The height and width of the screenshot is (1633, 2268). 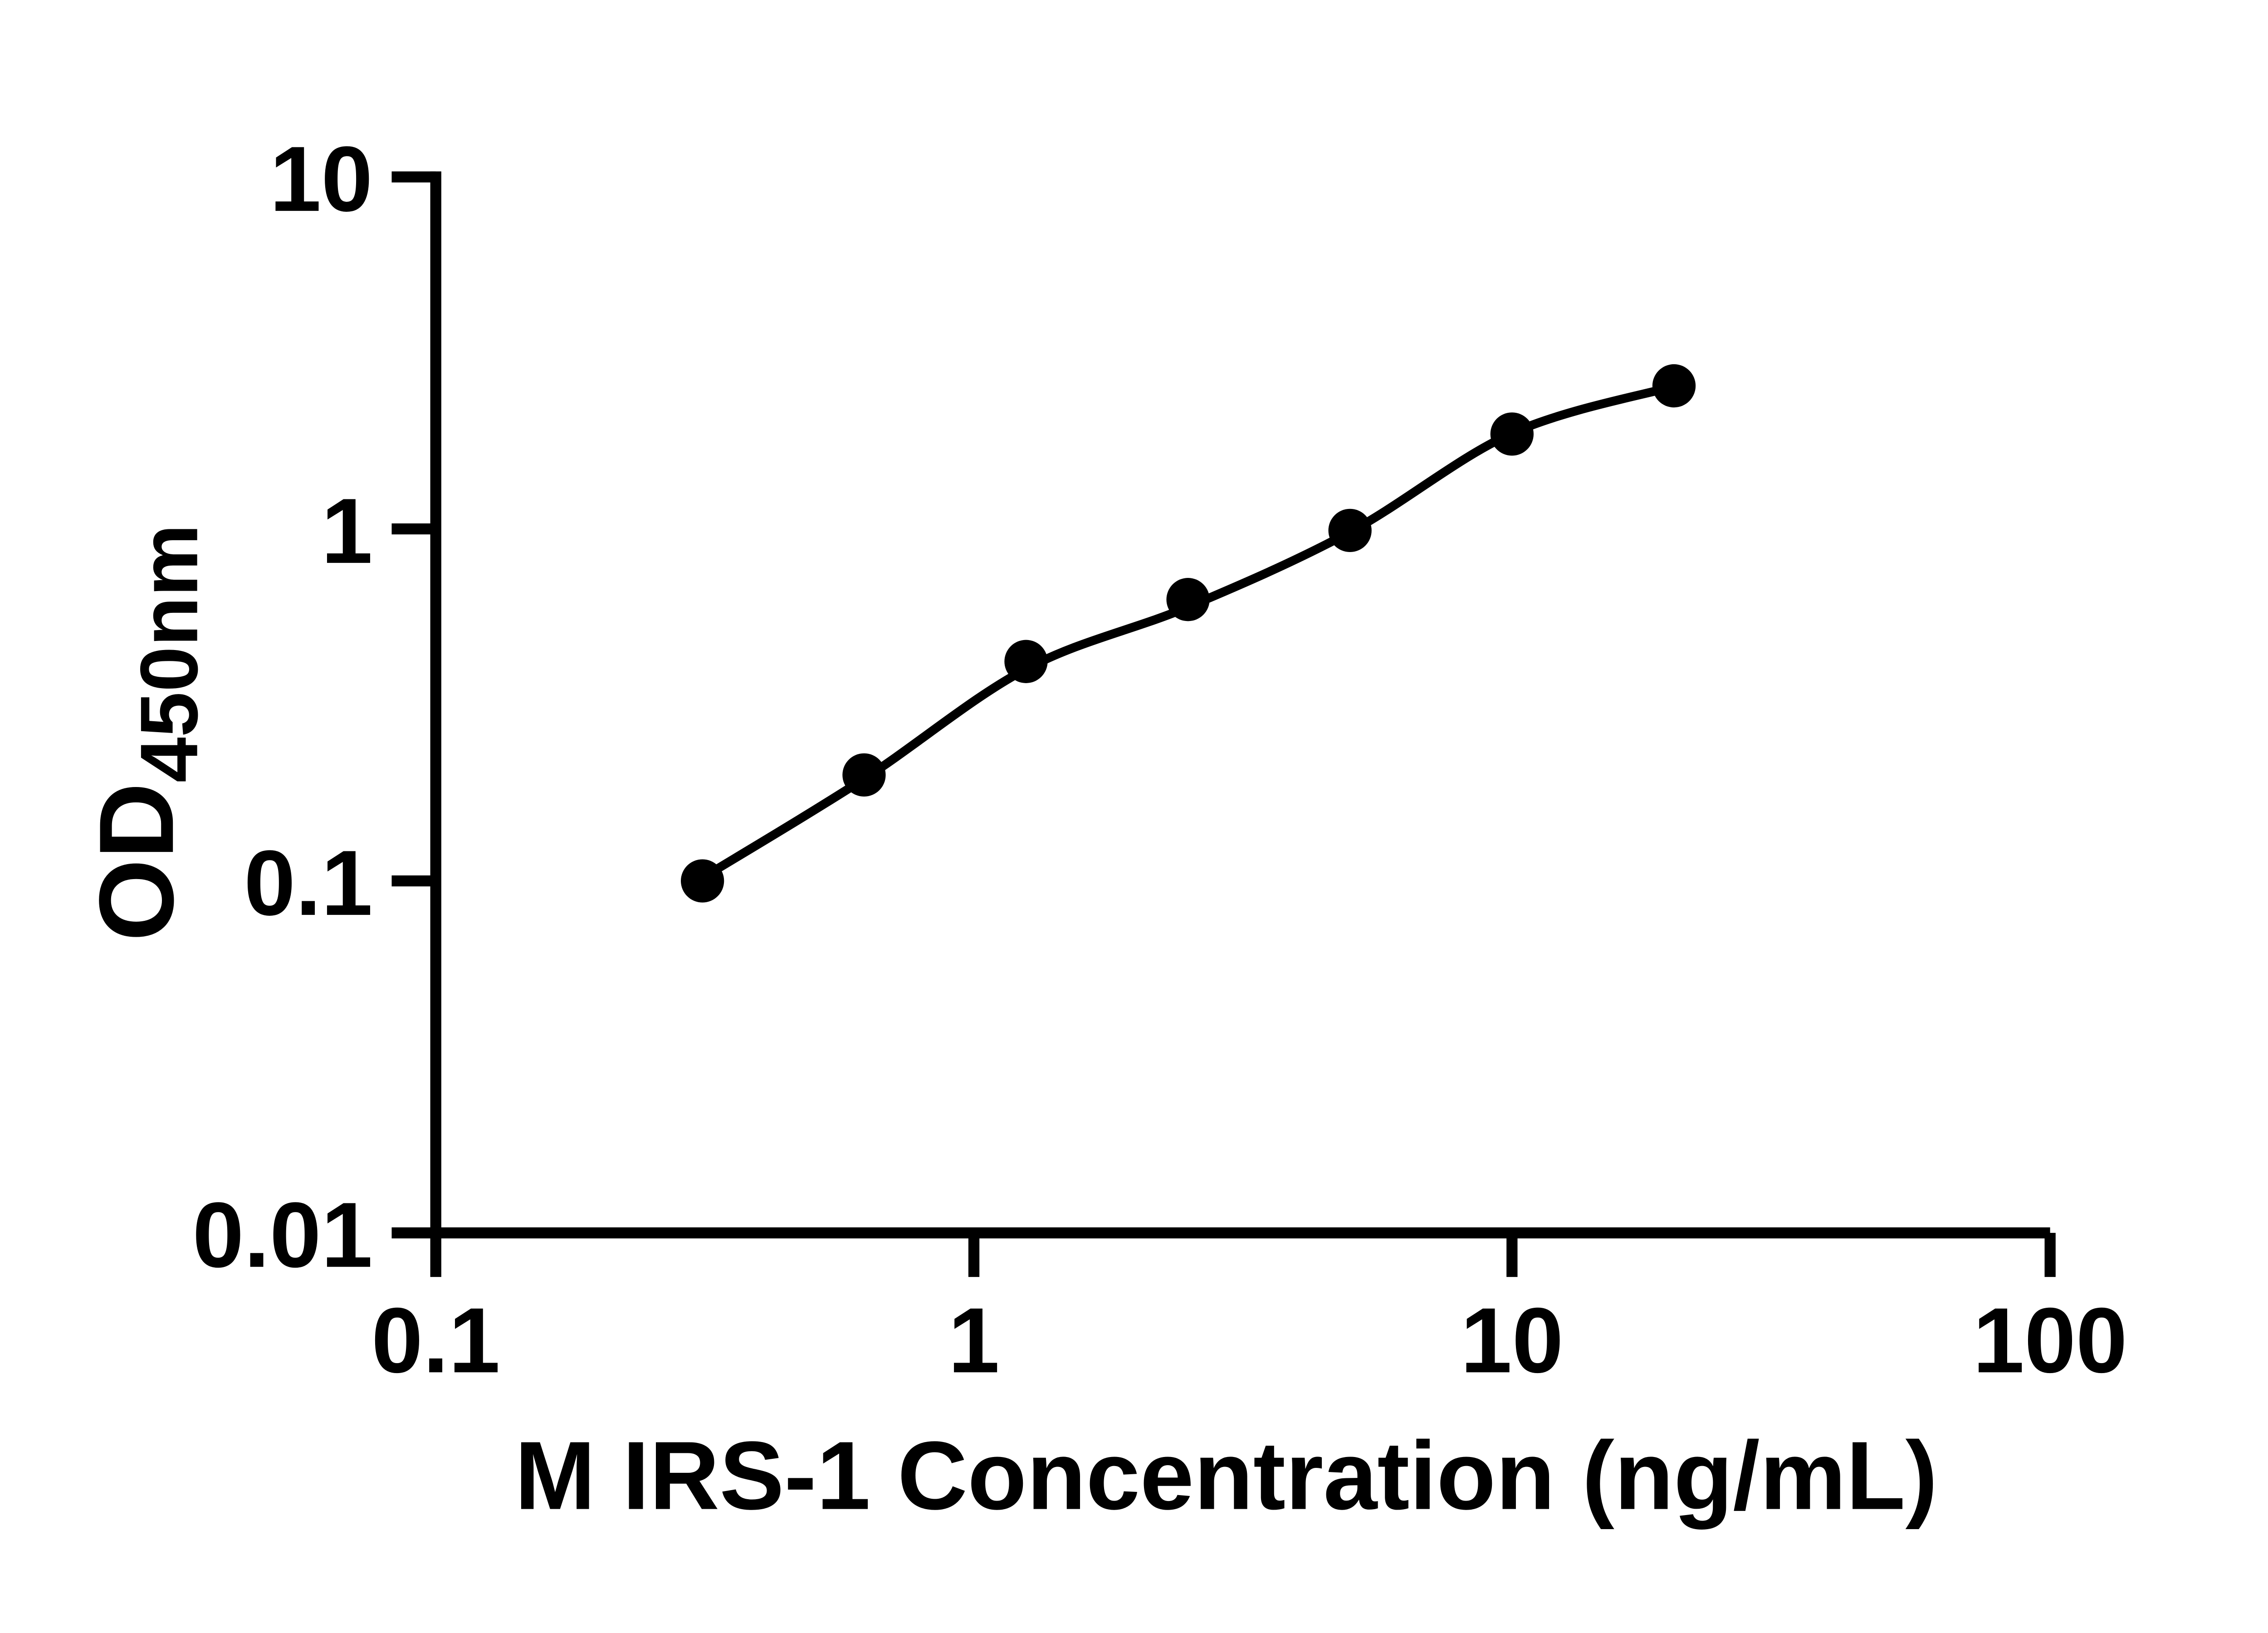 I want to click on y-tick-label: 0.1, so click(x=309, y=883).